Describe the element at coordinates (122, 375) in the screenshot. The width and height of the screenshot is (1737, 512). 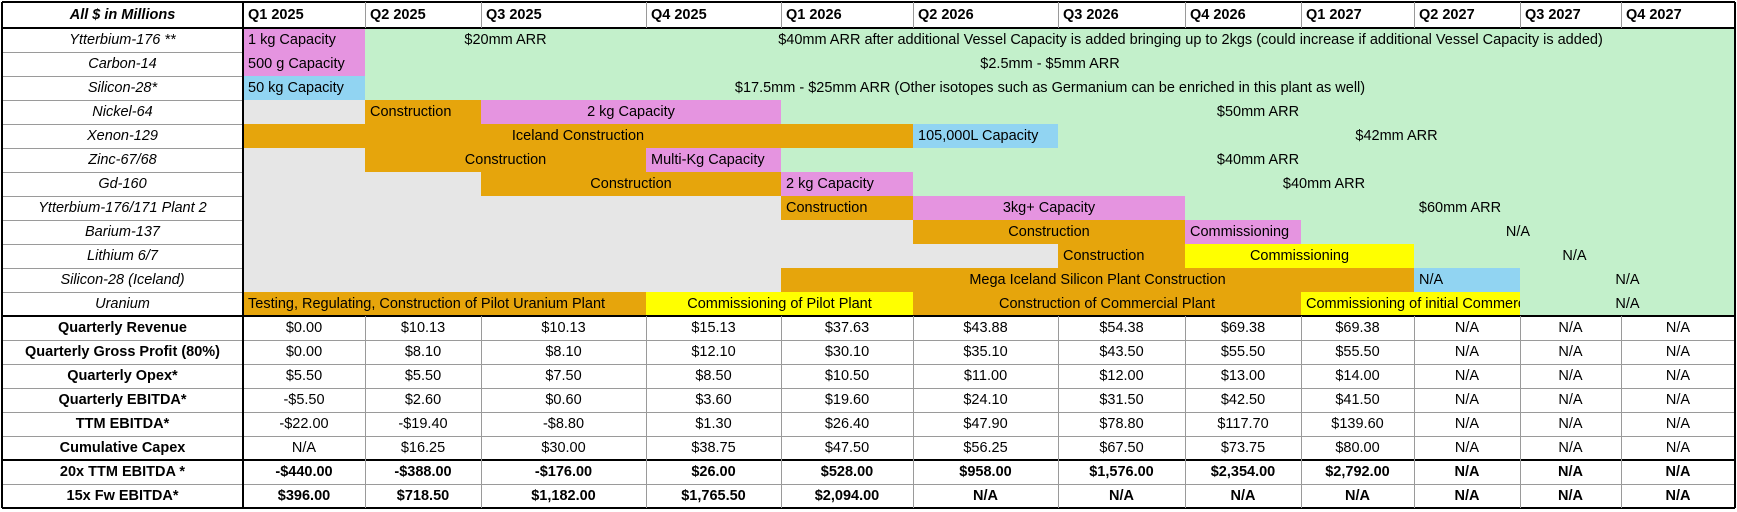
I see `metric-label: Quarterly Opex*` at that location.